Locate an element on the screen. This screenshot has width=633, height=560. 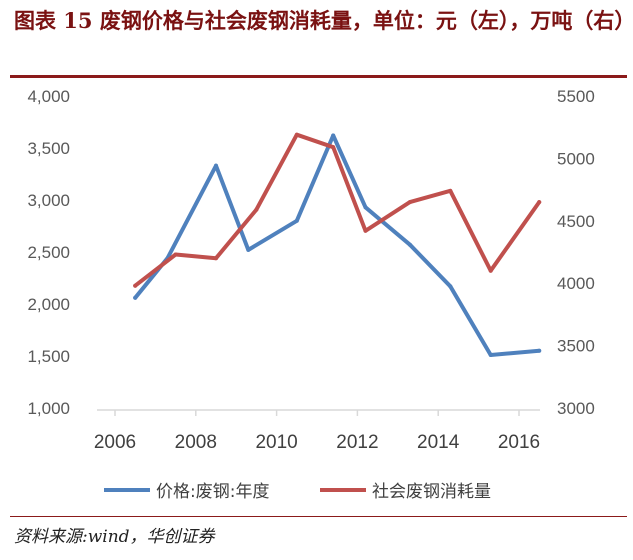
left-tick-label: 2,500 is located at coordinates (48, 252).